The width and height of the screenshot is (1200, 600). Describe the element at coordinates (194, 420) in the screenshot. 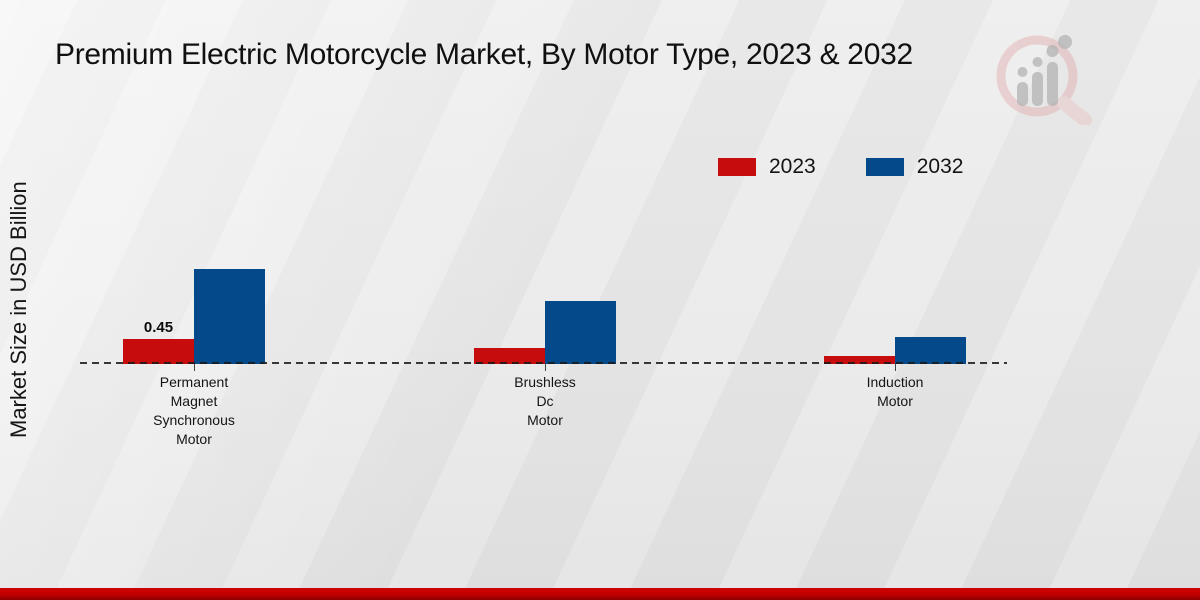

I see `category-label-line: Synchronous` at that location.